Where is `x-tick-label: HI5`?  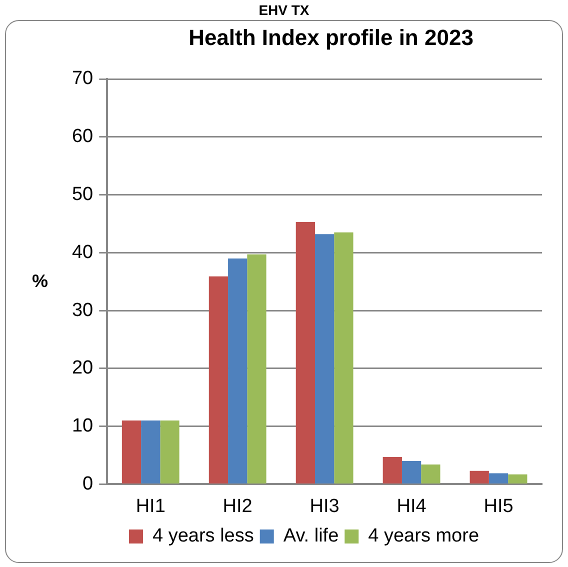 x-tick-label: HI5 is located at coordinates (499, 506).